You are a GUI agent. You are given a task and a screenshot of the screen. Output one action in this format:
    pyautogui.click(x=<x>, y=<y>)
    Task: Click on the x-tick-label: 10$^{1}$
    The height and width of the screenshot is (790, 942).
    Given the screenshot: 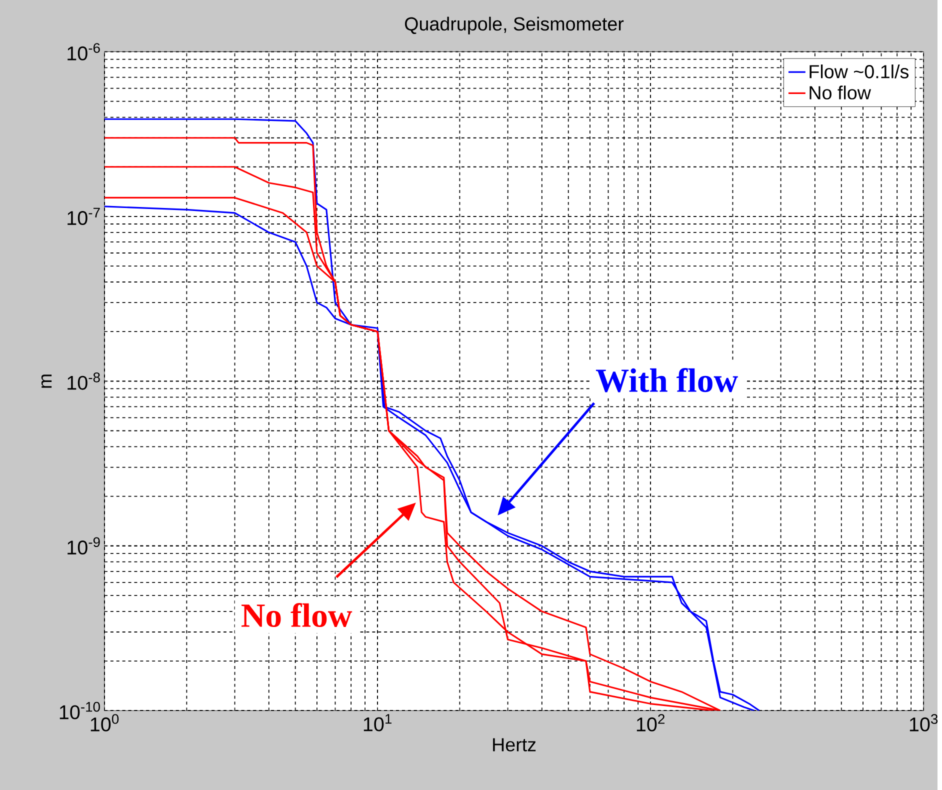 What is the action you would take?
    pyautogui.click(x=378, y=723)
    